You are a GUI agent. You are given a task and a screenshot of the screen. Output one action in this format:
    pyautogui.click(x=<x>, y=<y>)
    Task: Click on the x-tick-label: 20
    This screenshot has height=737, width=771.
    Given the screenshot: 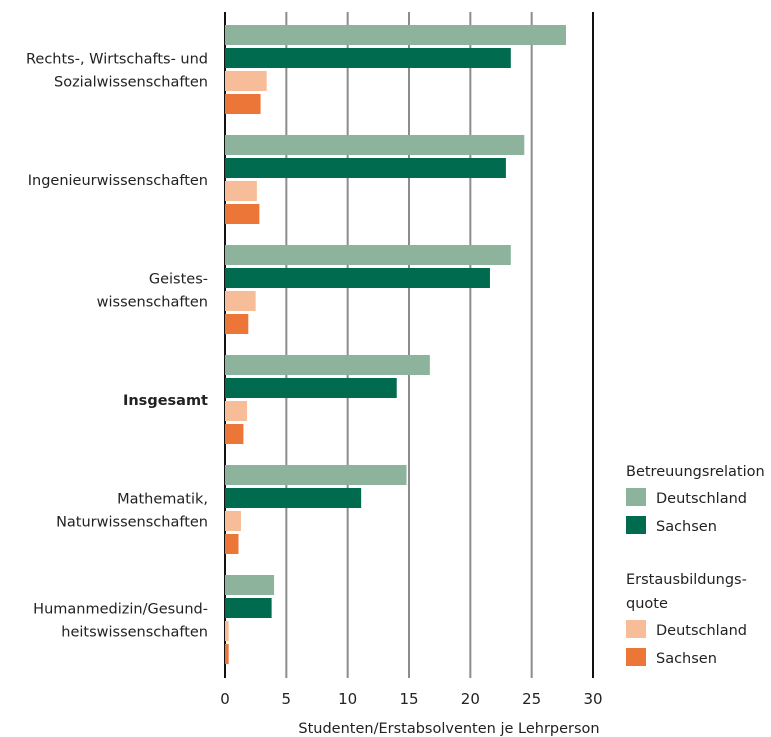 What is the action you would take?
    pyautogui.click(x=470, y=699)
    